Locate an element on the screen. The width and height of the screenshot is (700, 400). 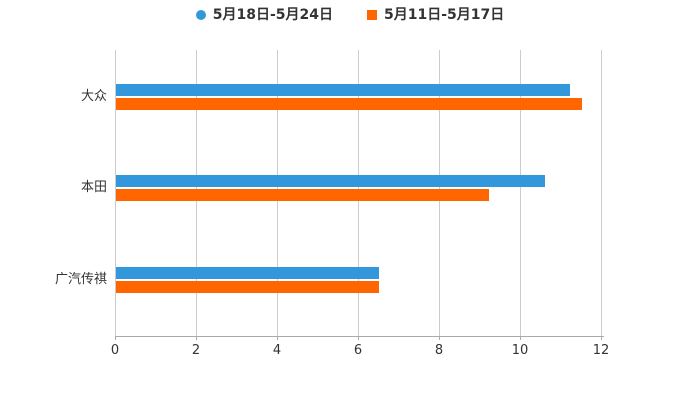
x-tick-label-0: 0 is located at coordinates (115, 350).